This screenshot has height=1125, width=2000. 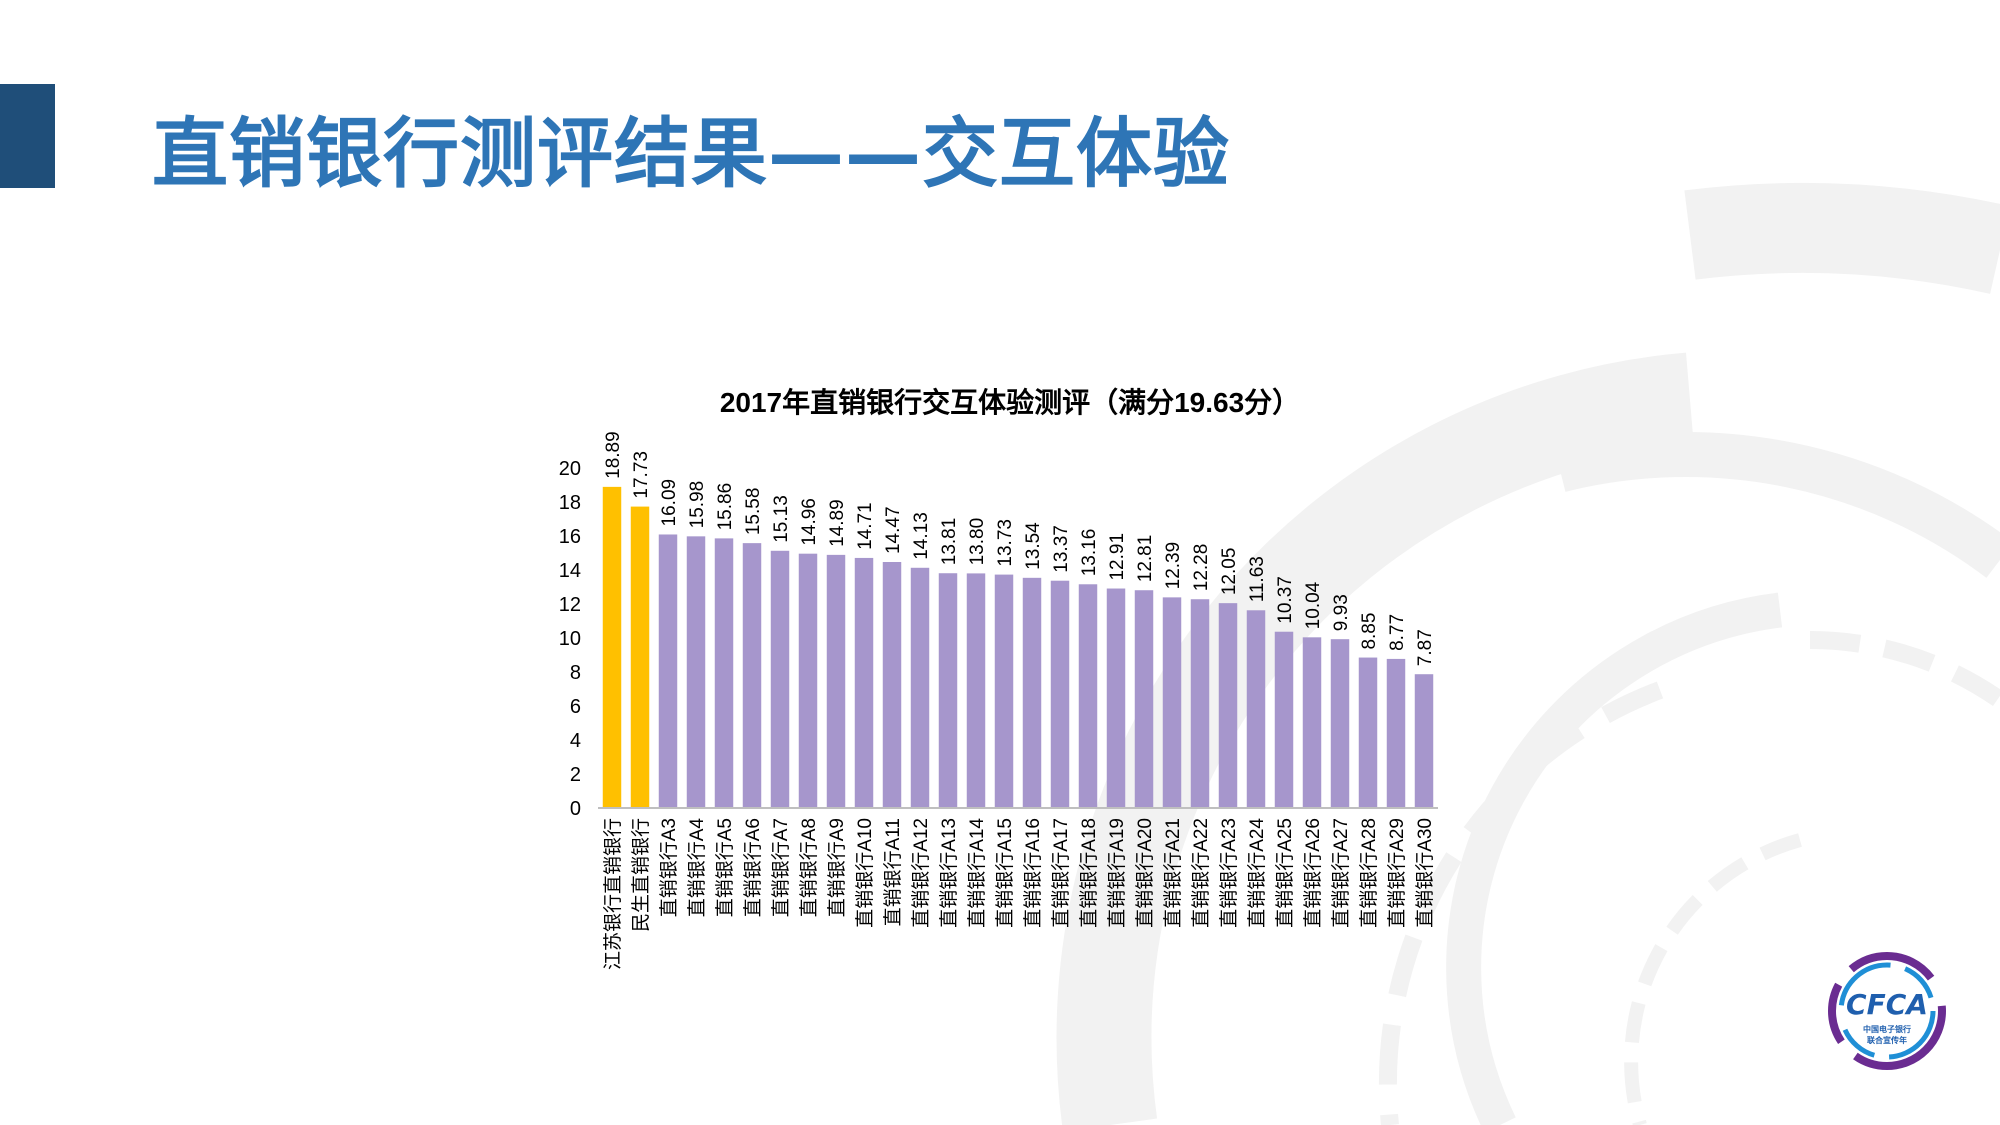 What do you see at coordinates (27, 136) in the screenshot?
I see `title-accent-bar` at bounding box center [27, 136].